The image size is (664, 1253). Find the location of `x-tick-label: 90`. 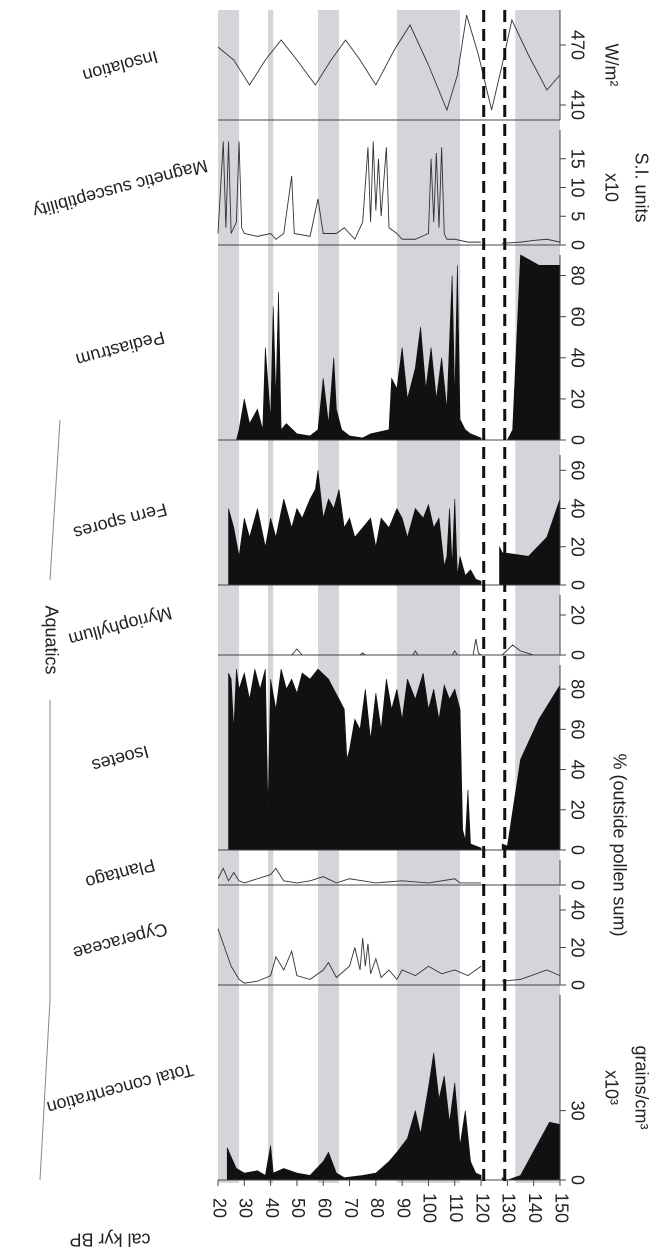

x-tick-label: 90 is located at coordinates (403, 1208).